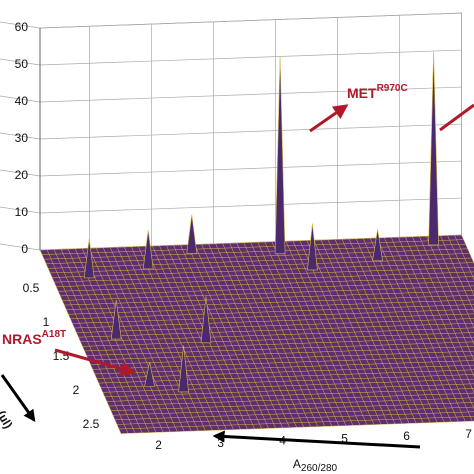 This screenshot has height=474, width=474. Describe the element at coordinates (24, 249) in the screenshot. I see `z-tick-label: 0` at that location.